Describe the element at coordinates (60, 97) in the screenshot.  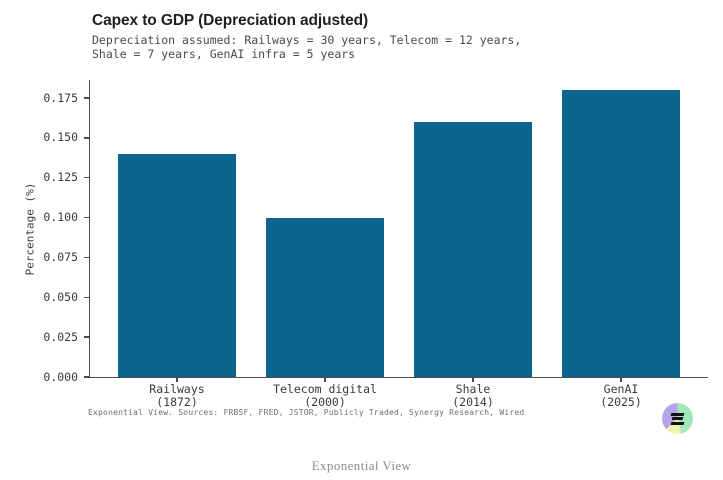
I see `y-tick-label: 0.175` at that location.